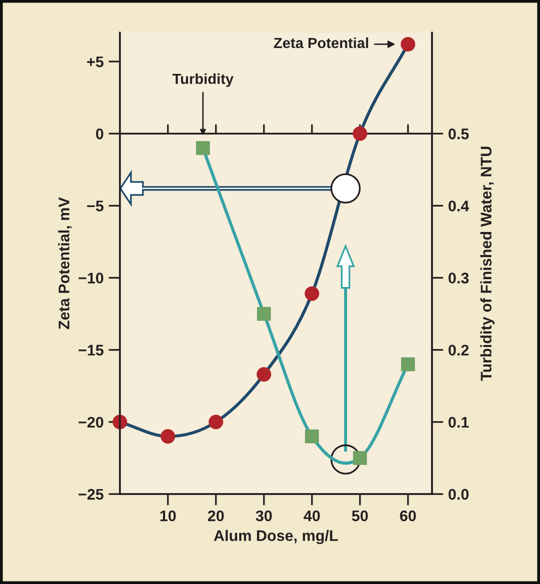 The width and height of the screenshot is (540, 584). Describe the element at coordinates (91, 278) in the screenshot. I see `y-tick-label: −10` at that location.